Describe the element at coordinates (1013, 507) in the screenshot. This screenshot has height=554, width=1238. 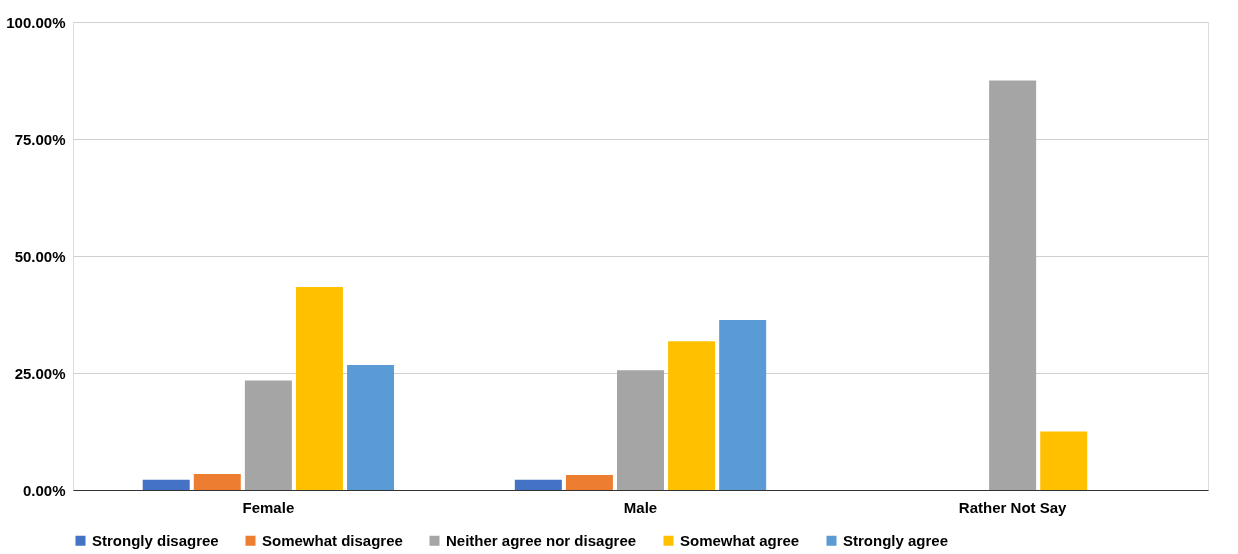
I see `x-tick-label: Rather Not Say` at that location.